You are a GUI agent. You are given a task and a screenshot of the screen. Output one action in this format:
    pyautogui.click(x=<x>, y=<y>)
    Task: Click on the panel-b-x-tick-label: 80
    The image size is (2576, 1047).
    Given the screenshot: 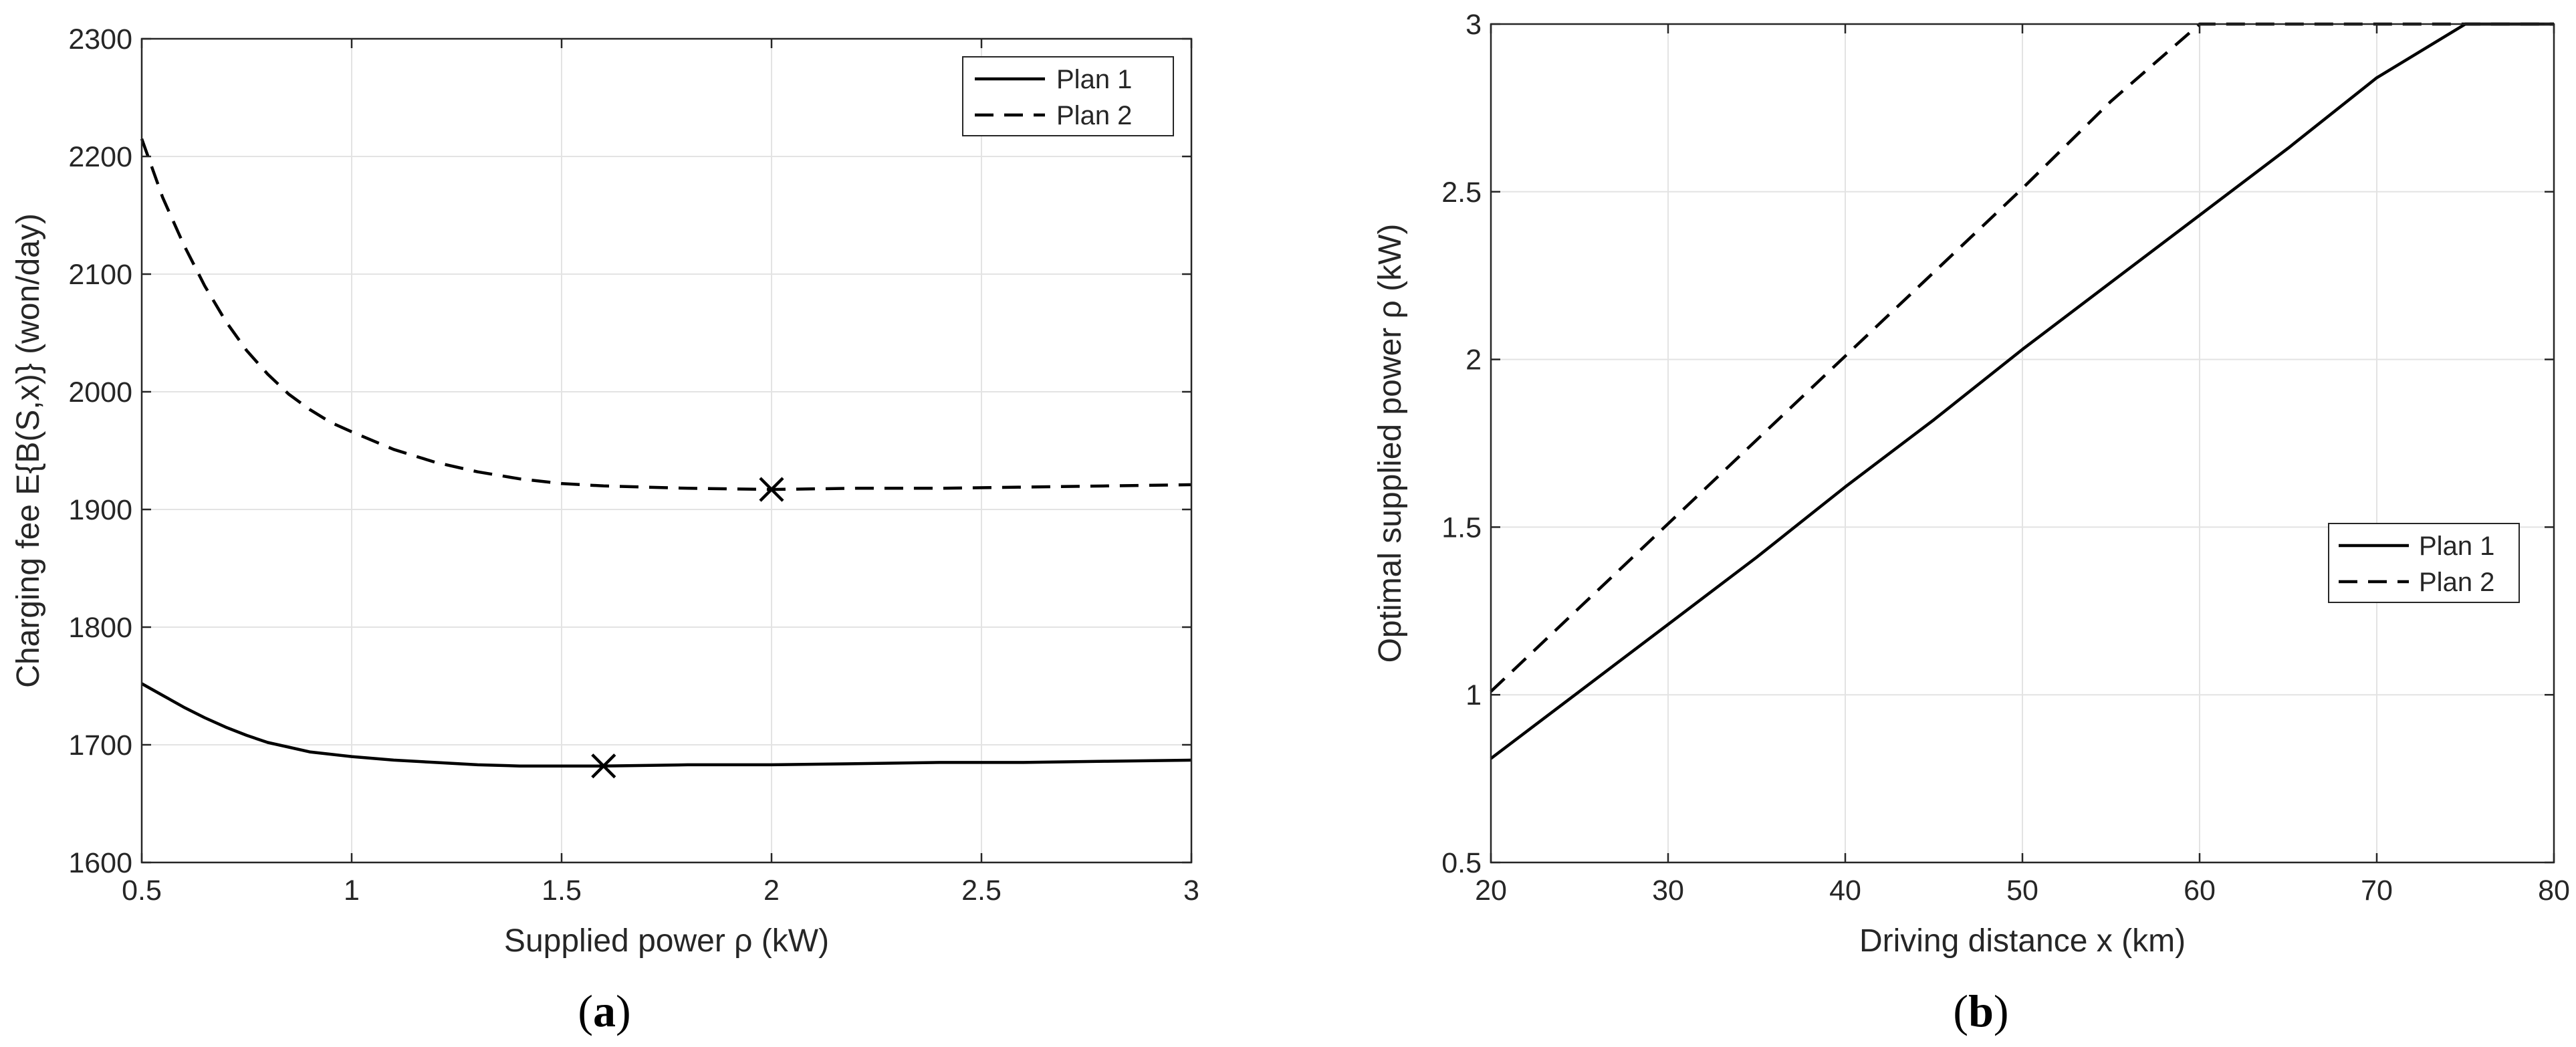 What is the action you would take?
    pyautogui.click(x=2554, y=891)
    